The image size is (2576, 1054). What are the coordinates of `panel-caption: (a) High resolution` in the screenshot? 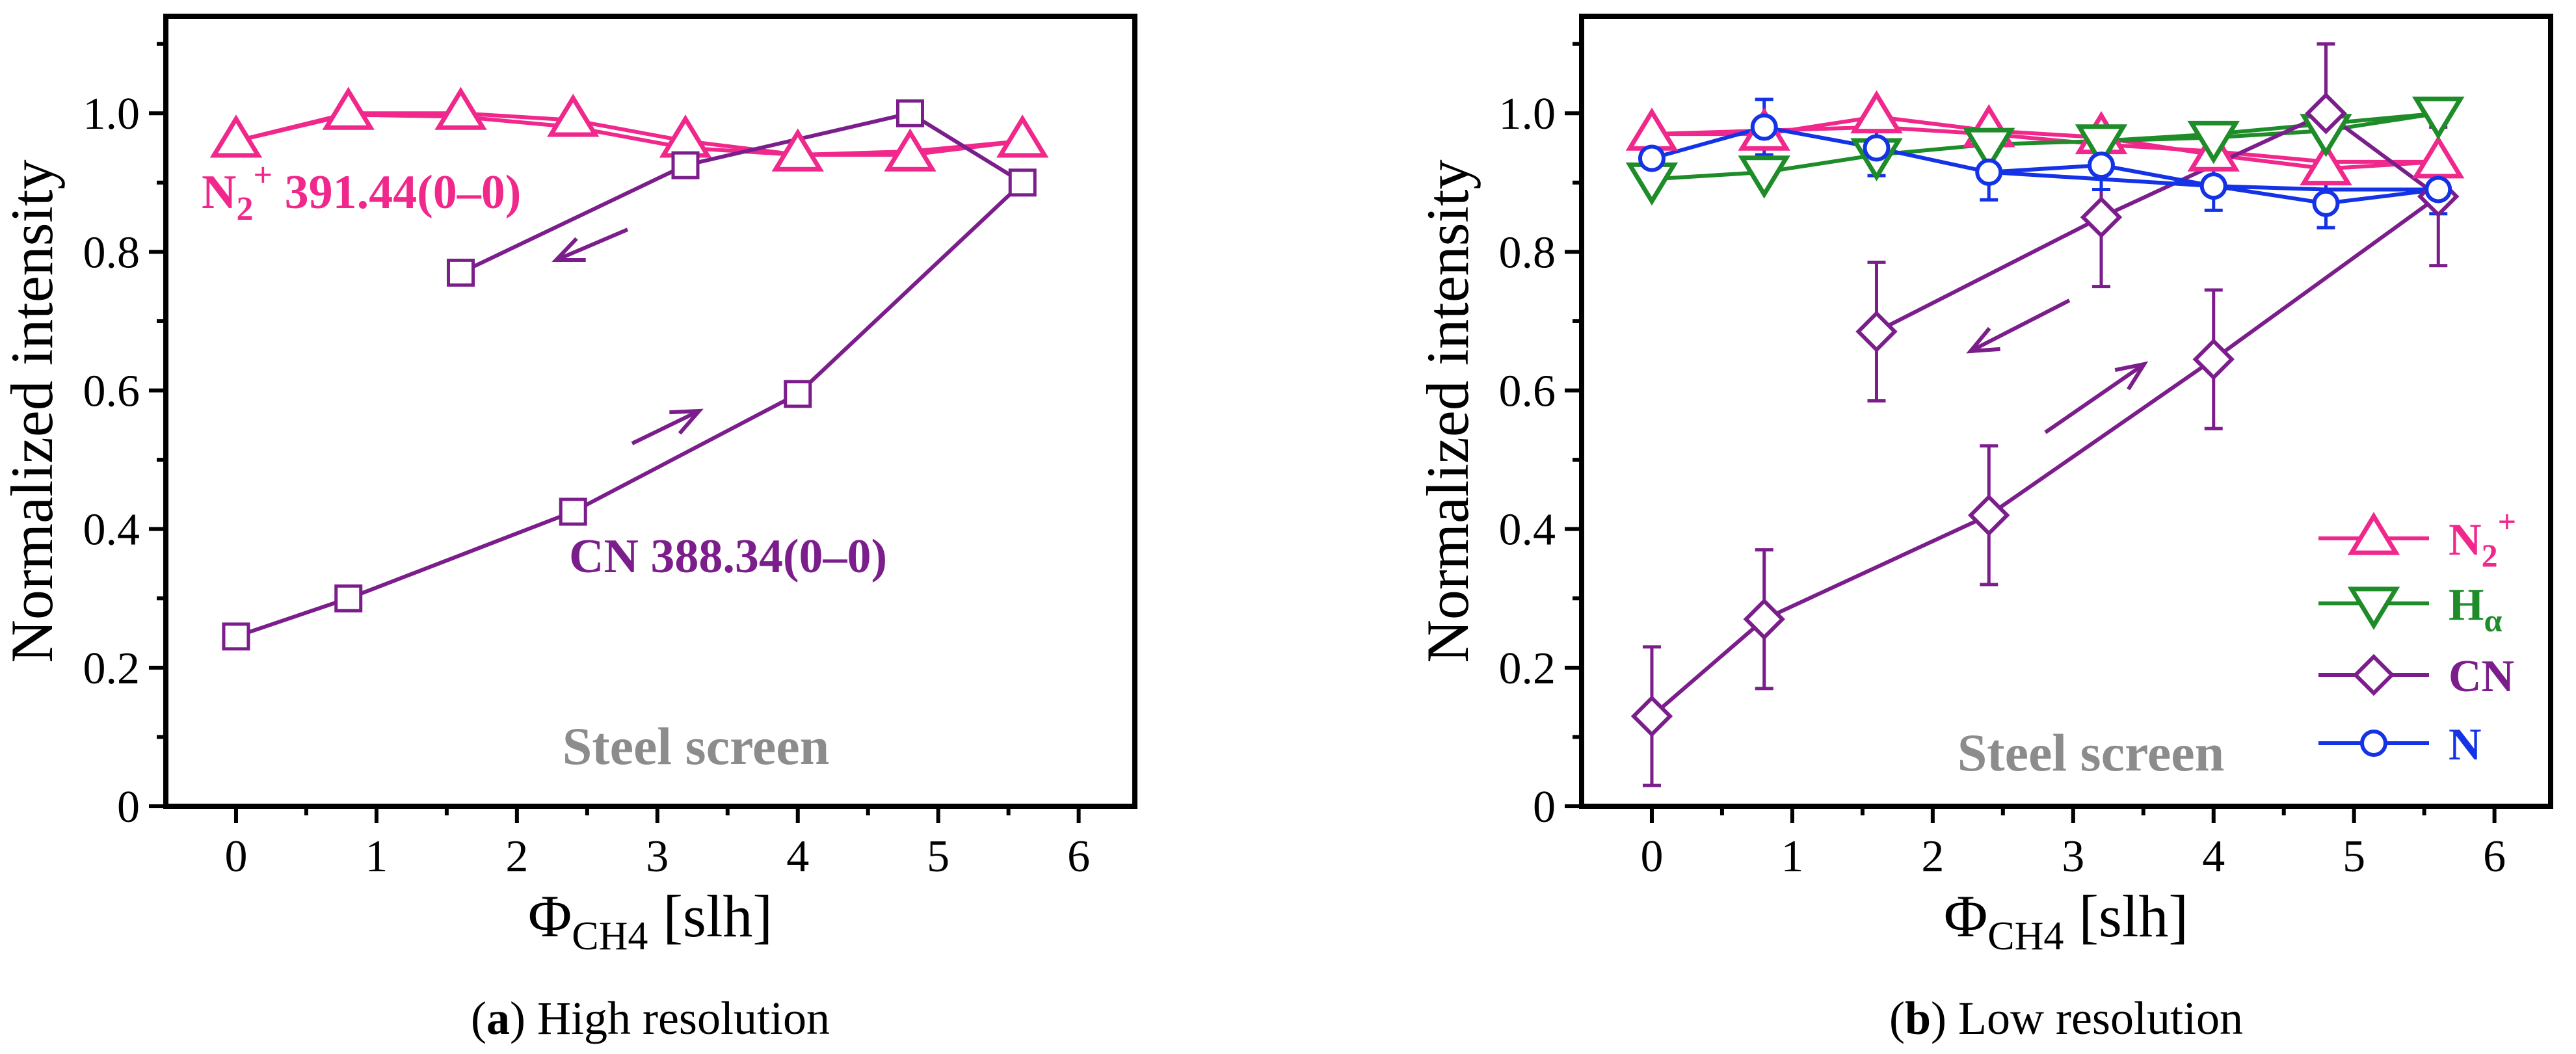 It's located at (650, 1018).